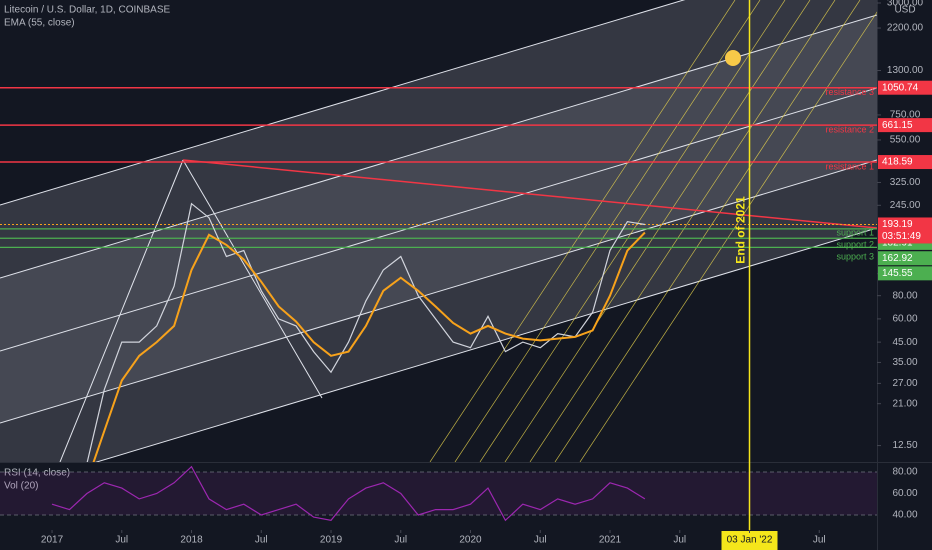 The width and height of the screenshot is (932, 550). I want to click on x-tick-label: 2018, so click(191, 540).